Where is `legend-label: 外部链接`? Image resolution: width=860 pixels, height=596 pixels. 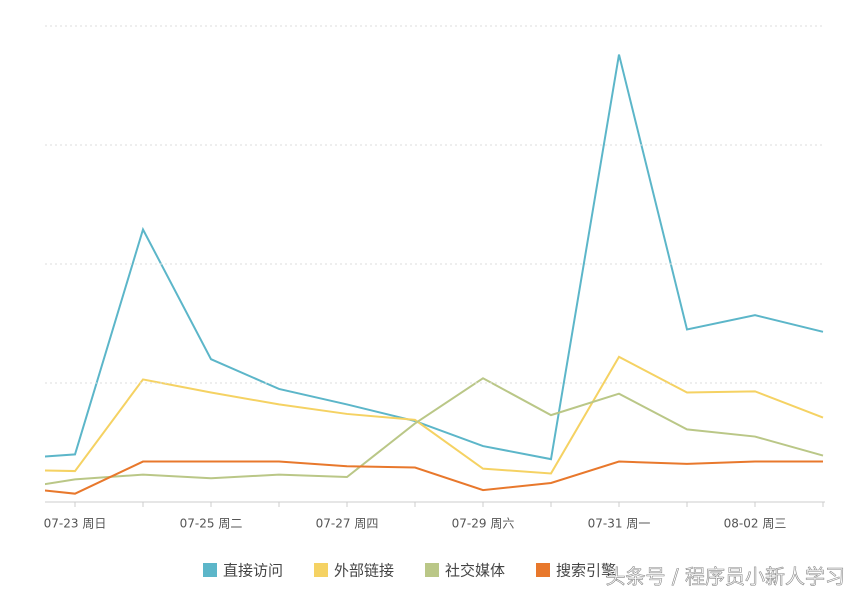
legend-label: 外部链接 is located at coordinates (364, 571).